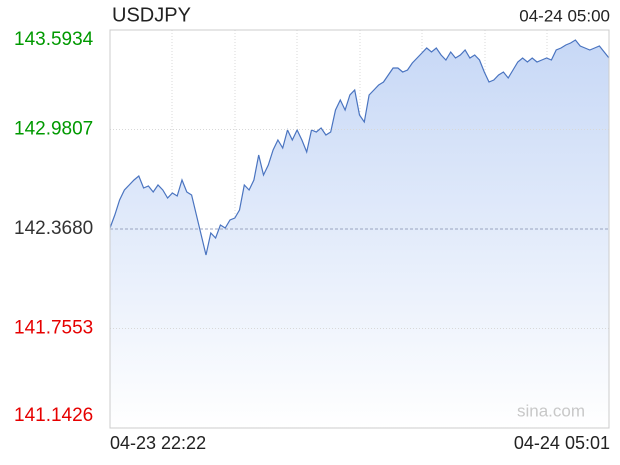 Image resolution: width=620 pixels, height=465 pixels. I want to click on watermark: sina.com, so click(551, 410).